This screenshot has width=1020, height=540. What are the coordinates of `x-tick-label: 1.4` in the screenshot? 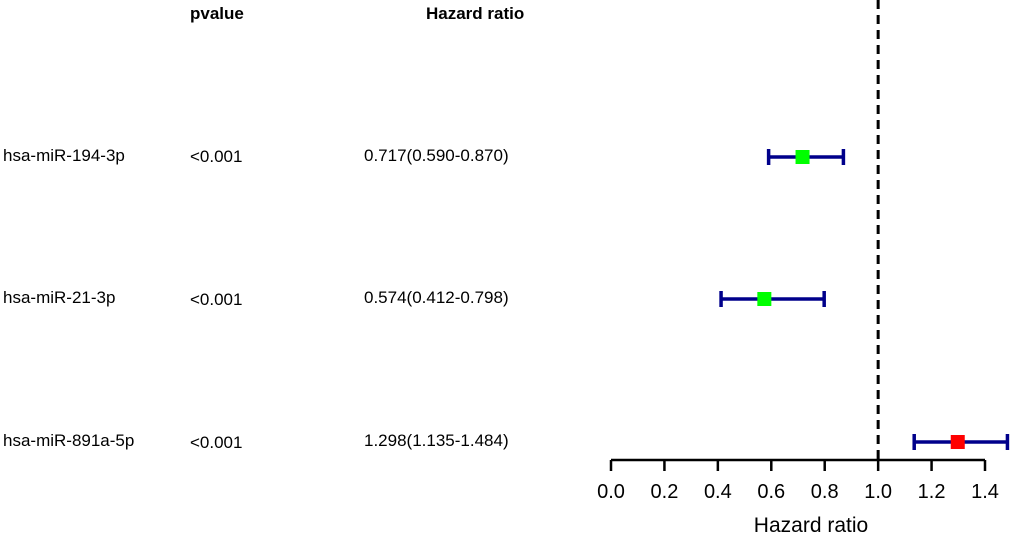 It's located at (985, 492).